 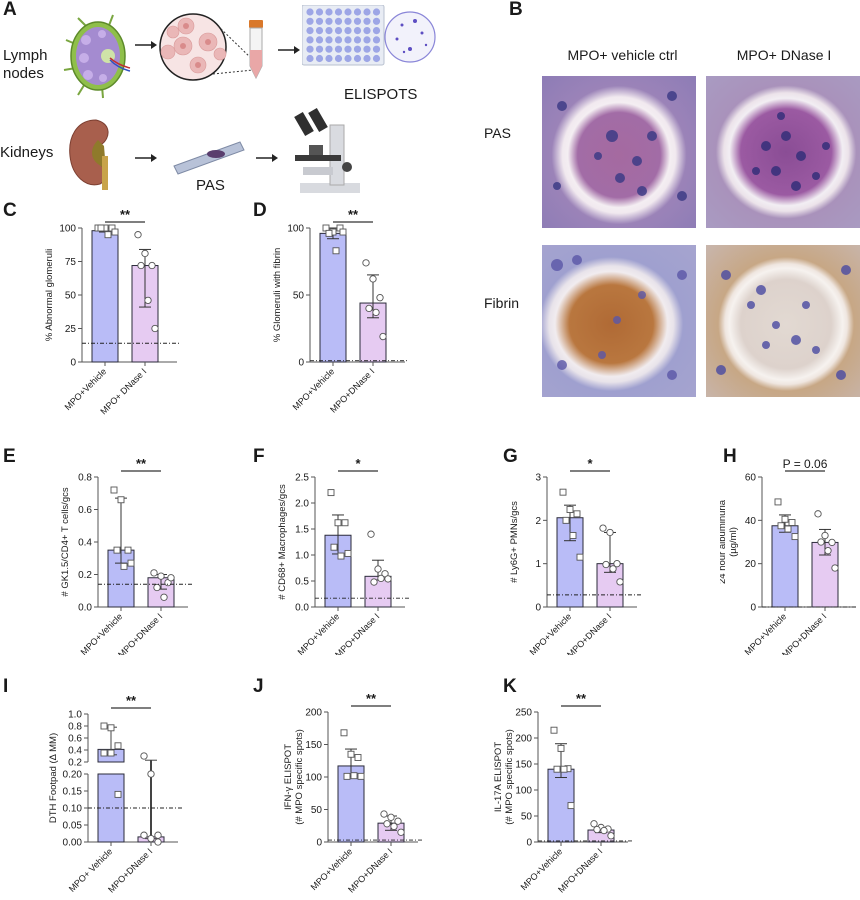 I want to click on svg-text: 60, so click(x=751, y=478).